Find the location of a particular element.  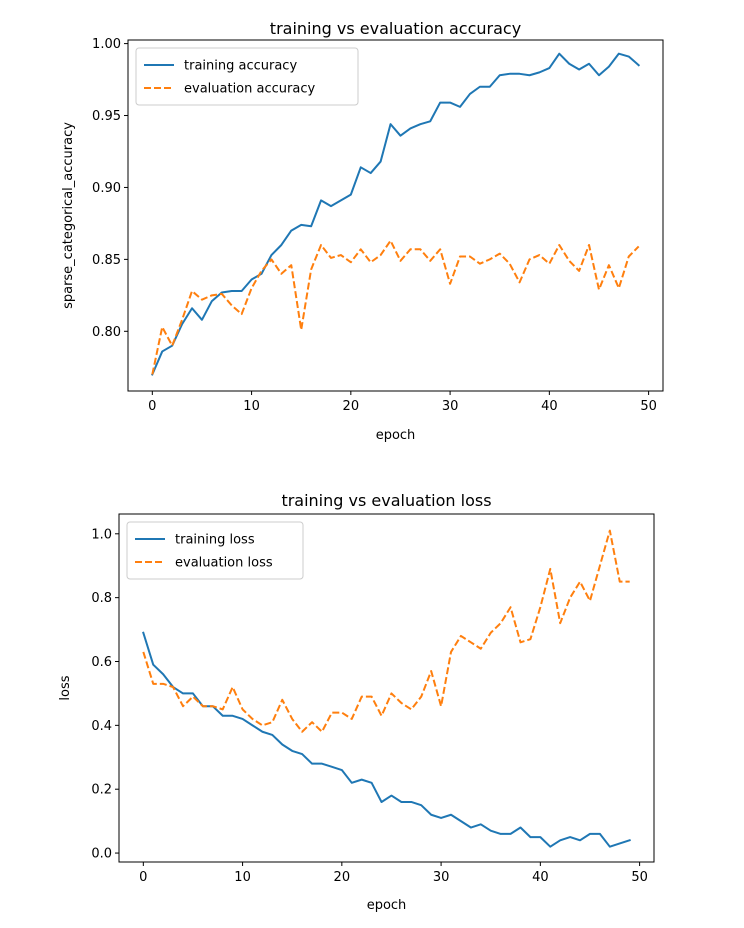

legend-label: evaluation loss is located at coordinates (224, 563).